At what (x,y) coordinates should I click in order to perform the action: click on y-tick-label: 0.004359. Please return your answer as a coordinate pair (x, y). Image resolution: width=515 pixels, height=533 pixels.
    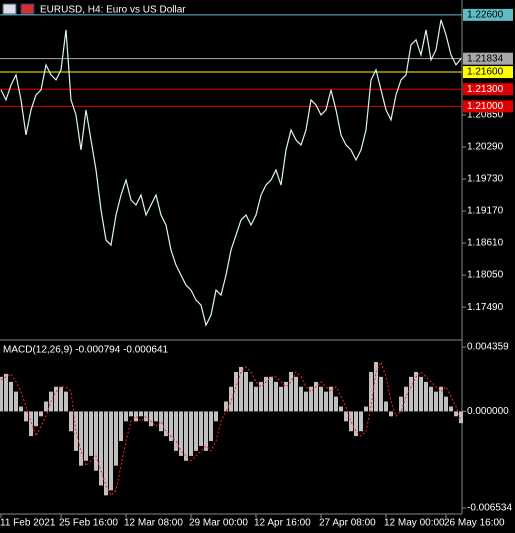
    Looking at the image, I should click on (488, 347).